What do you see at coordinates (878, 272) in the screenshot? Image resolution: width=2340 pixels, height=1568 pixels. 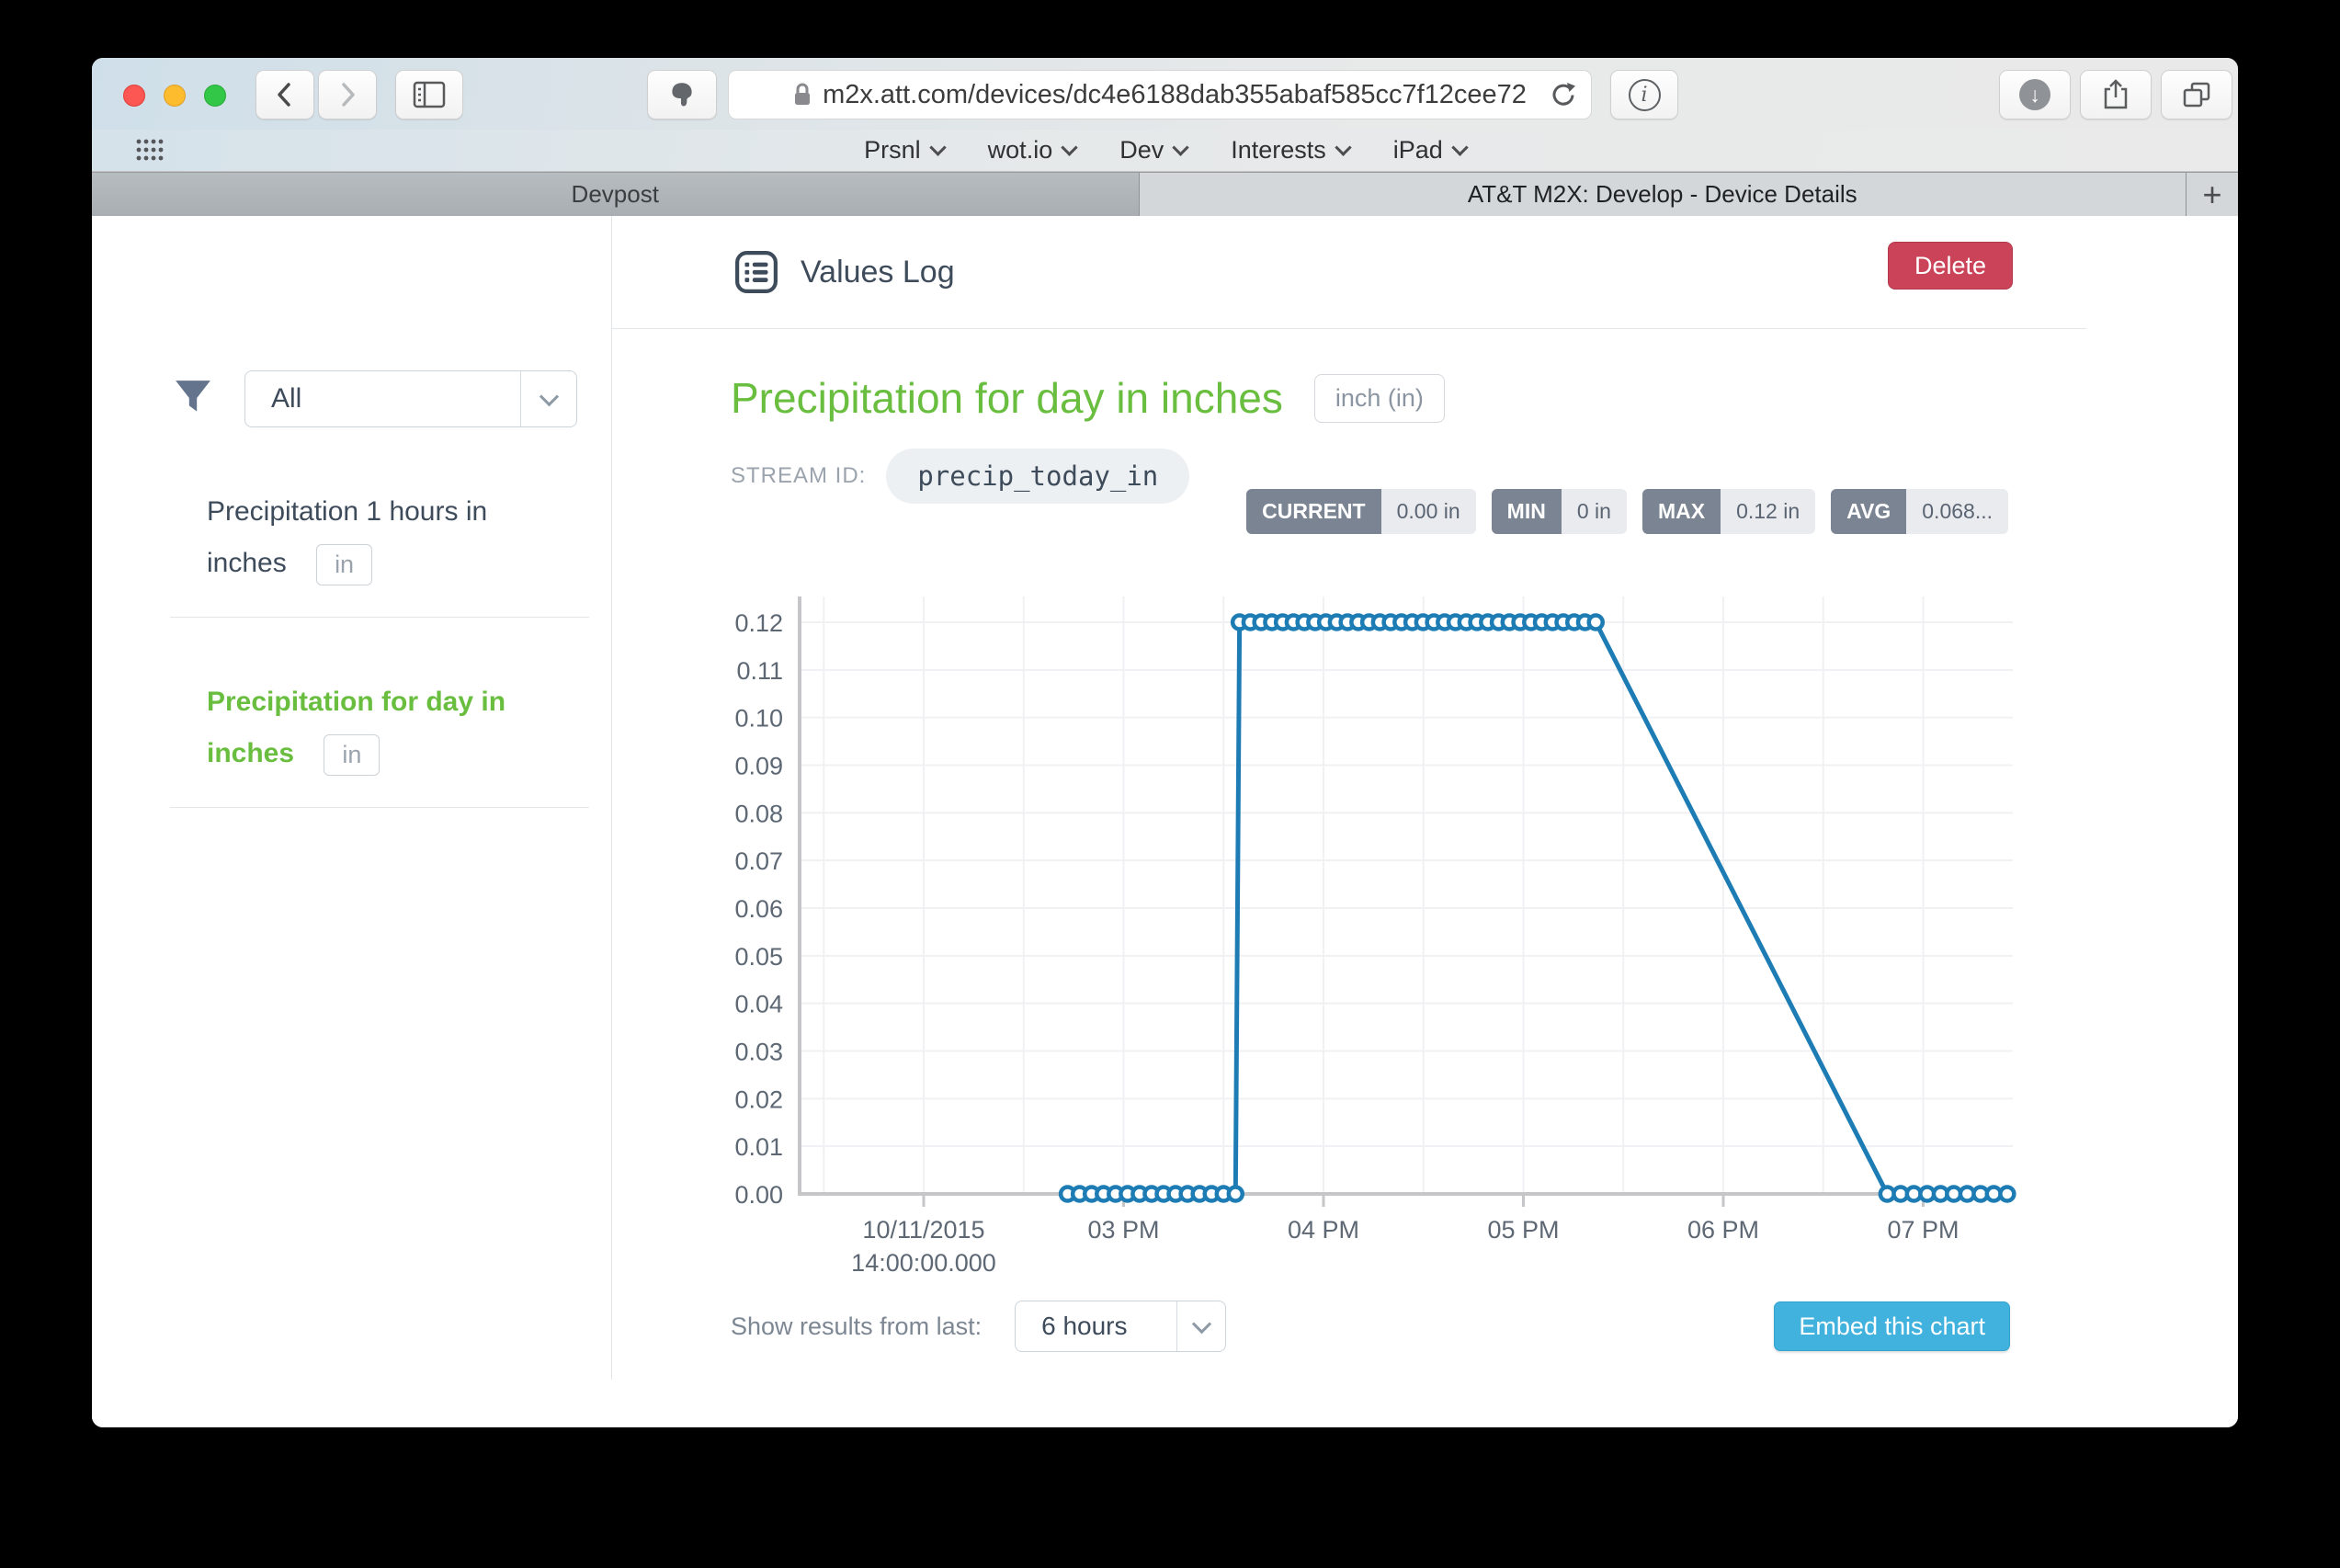 I see `values-log-title: Values Log` at bounding box center [878, 272].